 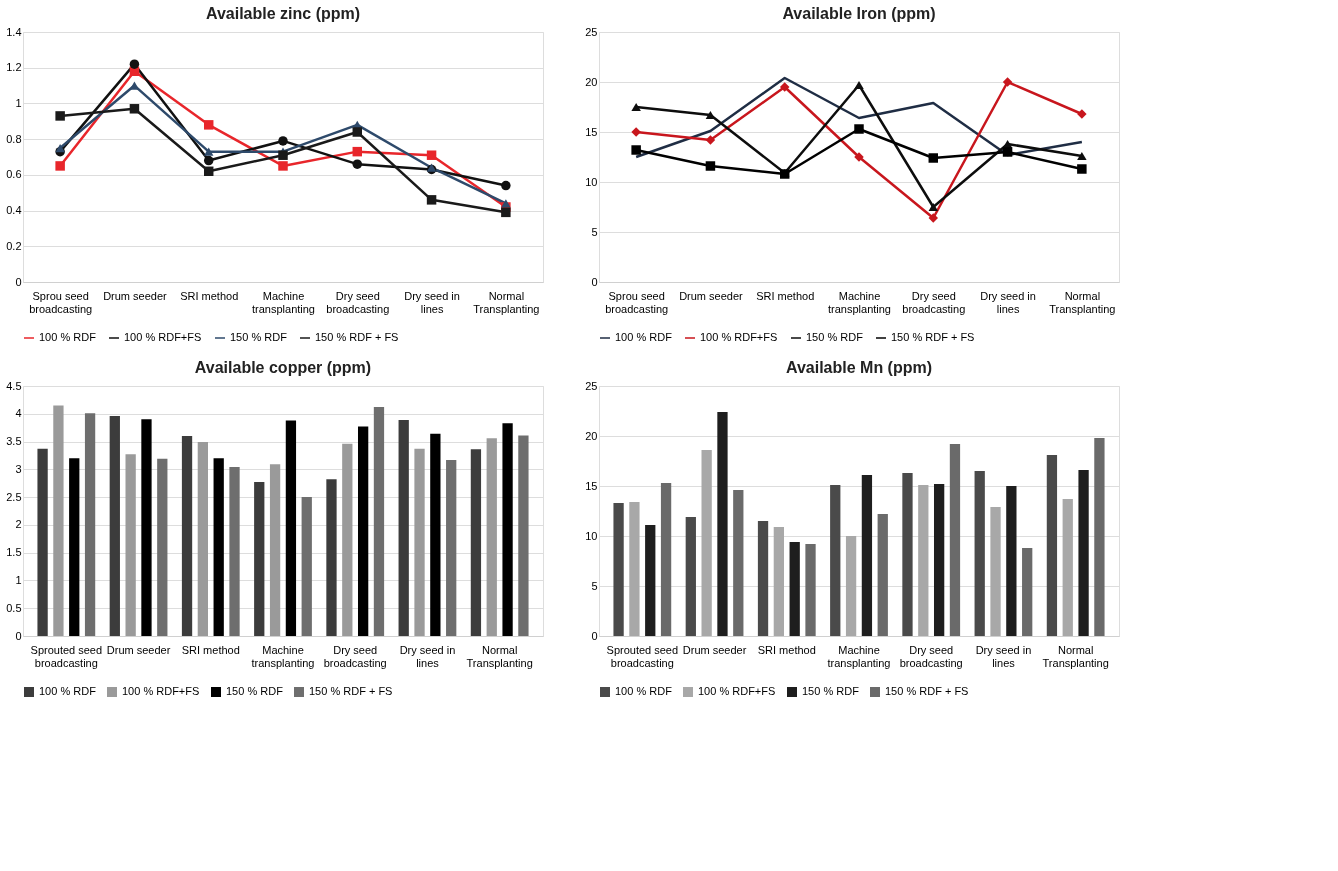 I want to click on y-tick-label: 4, so click(x=18, y=413).